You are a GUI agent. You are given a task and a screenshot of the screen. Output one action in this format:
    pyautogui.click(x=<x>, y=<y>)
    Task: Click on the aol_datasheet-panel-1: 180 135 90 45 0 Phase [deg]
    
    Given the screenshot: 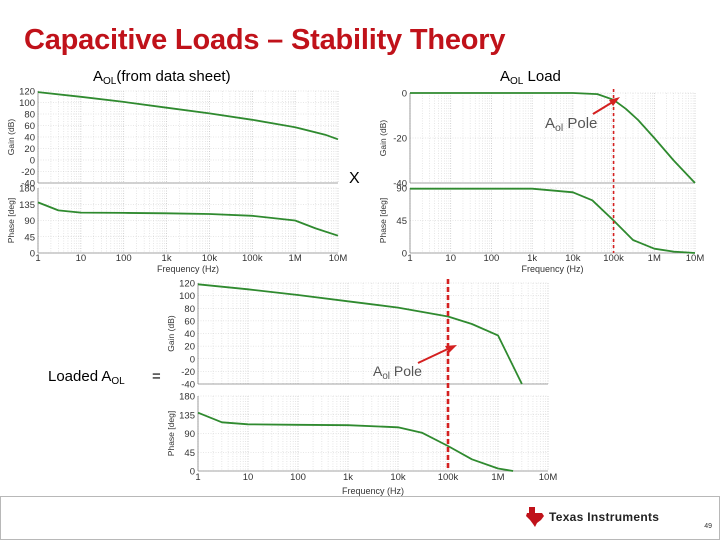 What is the action you would take?
    pyautogui.click(x=172, y=222)
    